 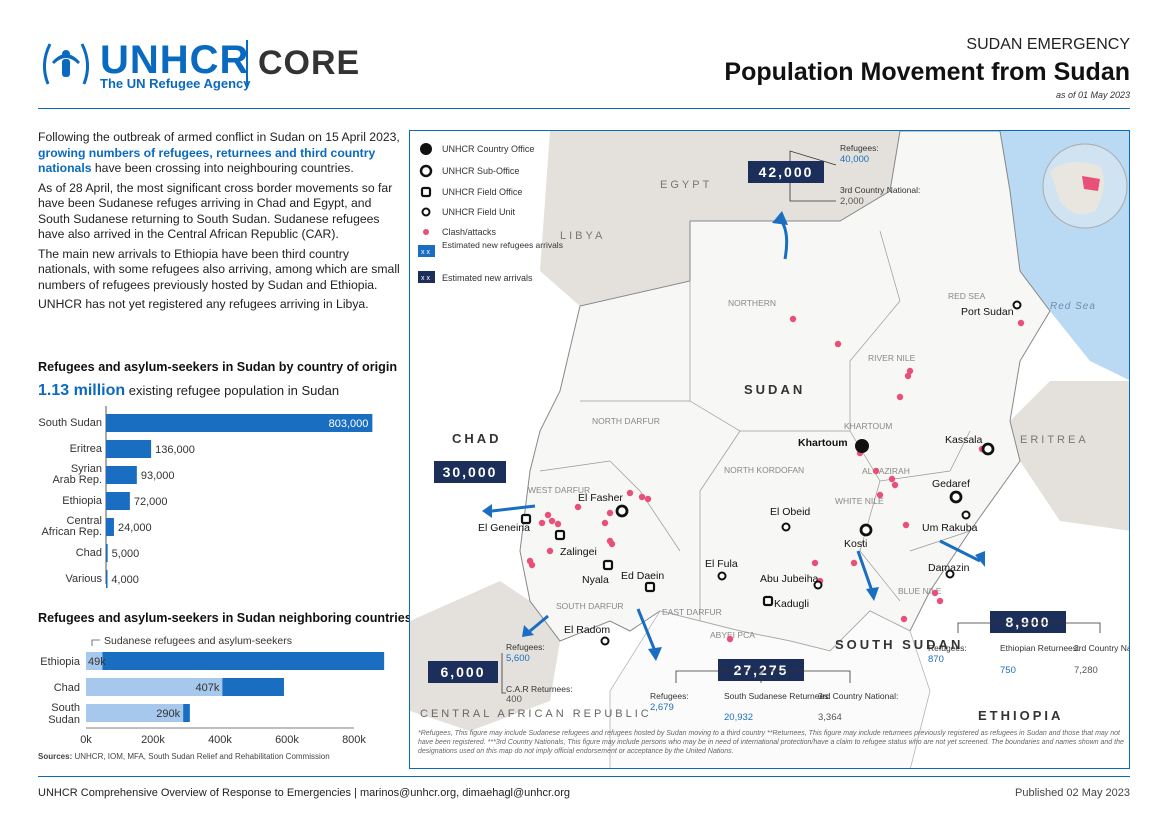 I want to click on chart2-value-label: 290k, so click(x=168, y=714).